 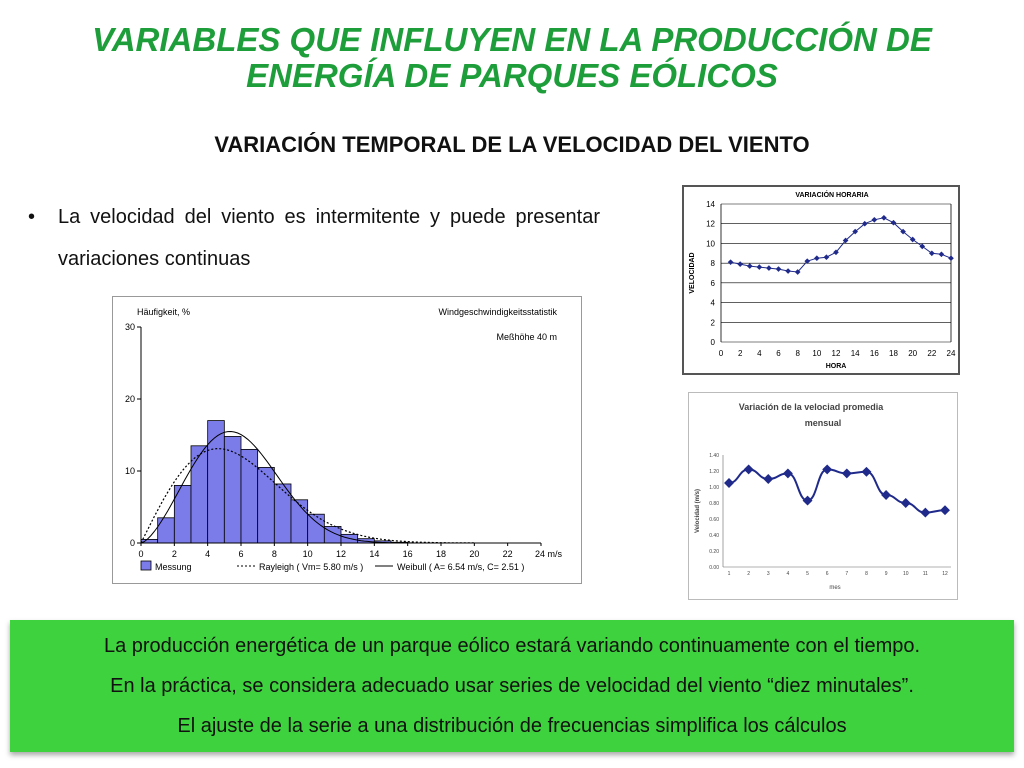 I want to click on hourly-ytick-label: 4, so click(x=713, y=303).